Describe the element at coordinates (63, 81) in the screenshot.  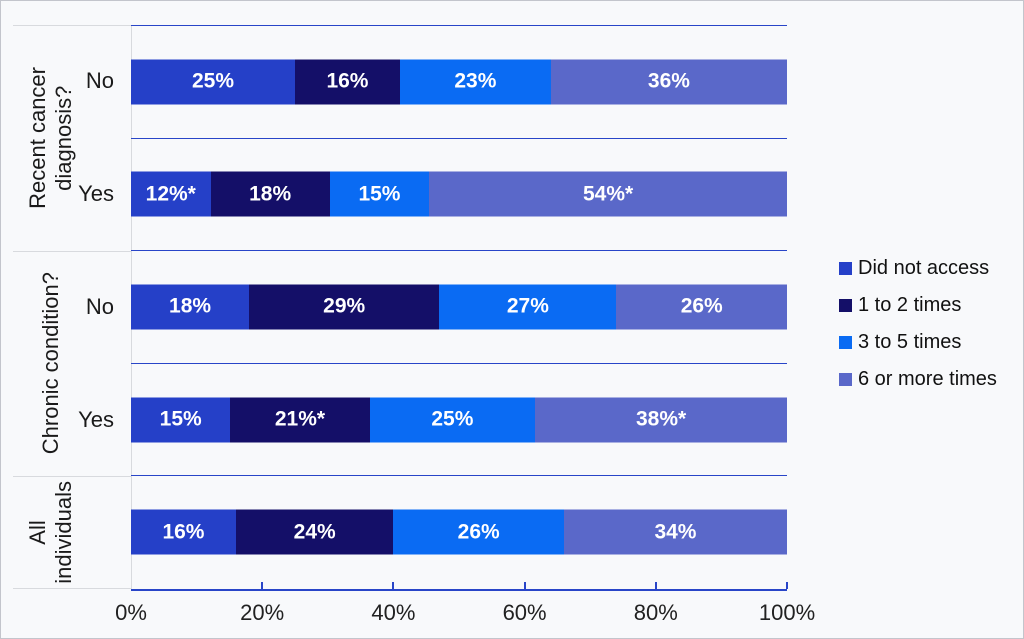
I see `row-label-cancer-no: No` at that location.